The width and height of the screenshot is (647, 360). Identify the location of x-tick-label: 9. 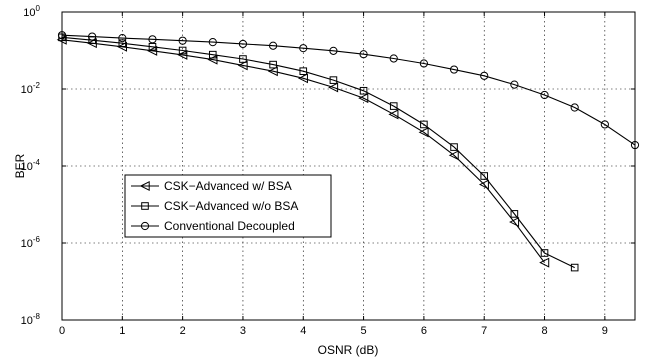
(605, 331).